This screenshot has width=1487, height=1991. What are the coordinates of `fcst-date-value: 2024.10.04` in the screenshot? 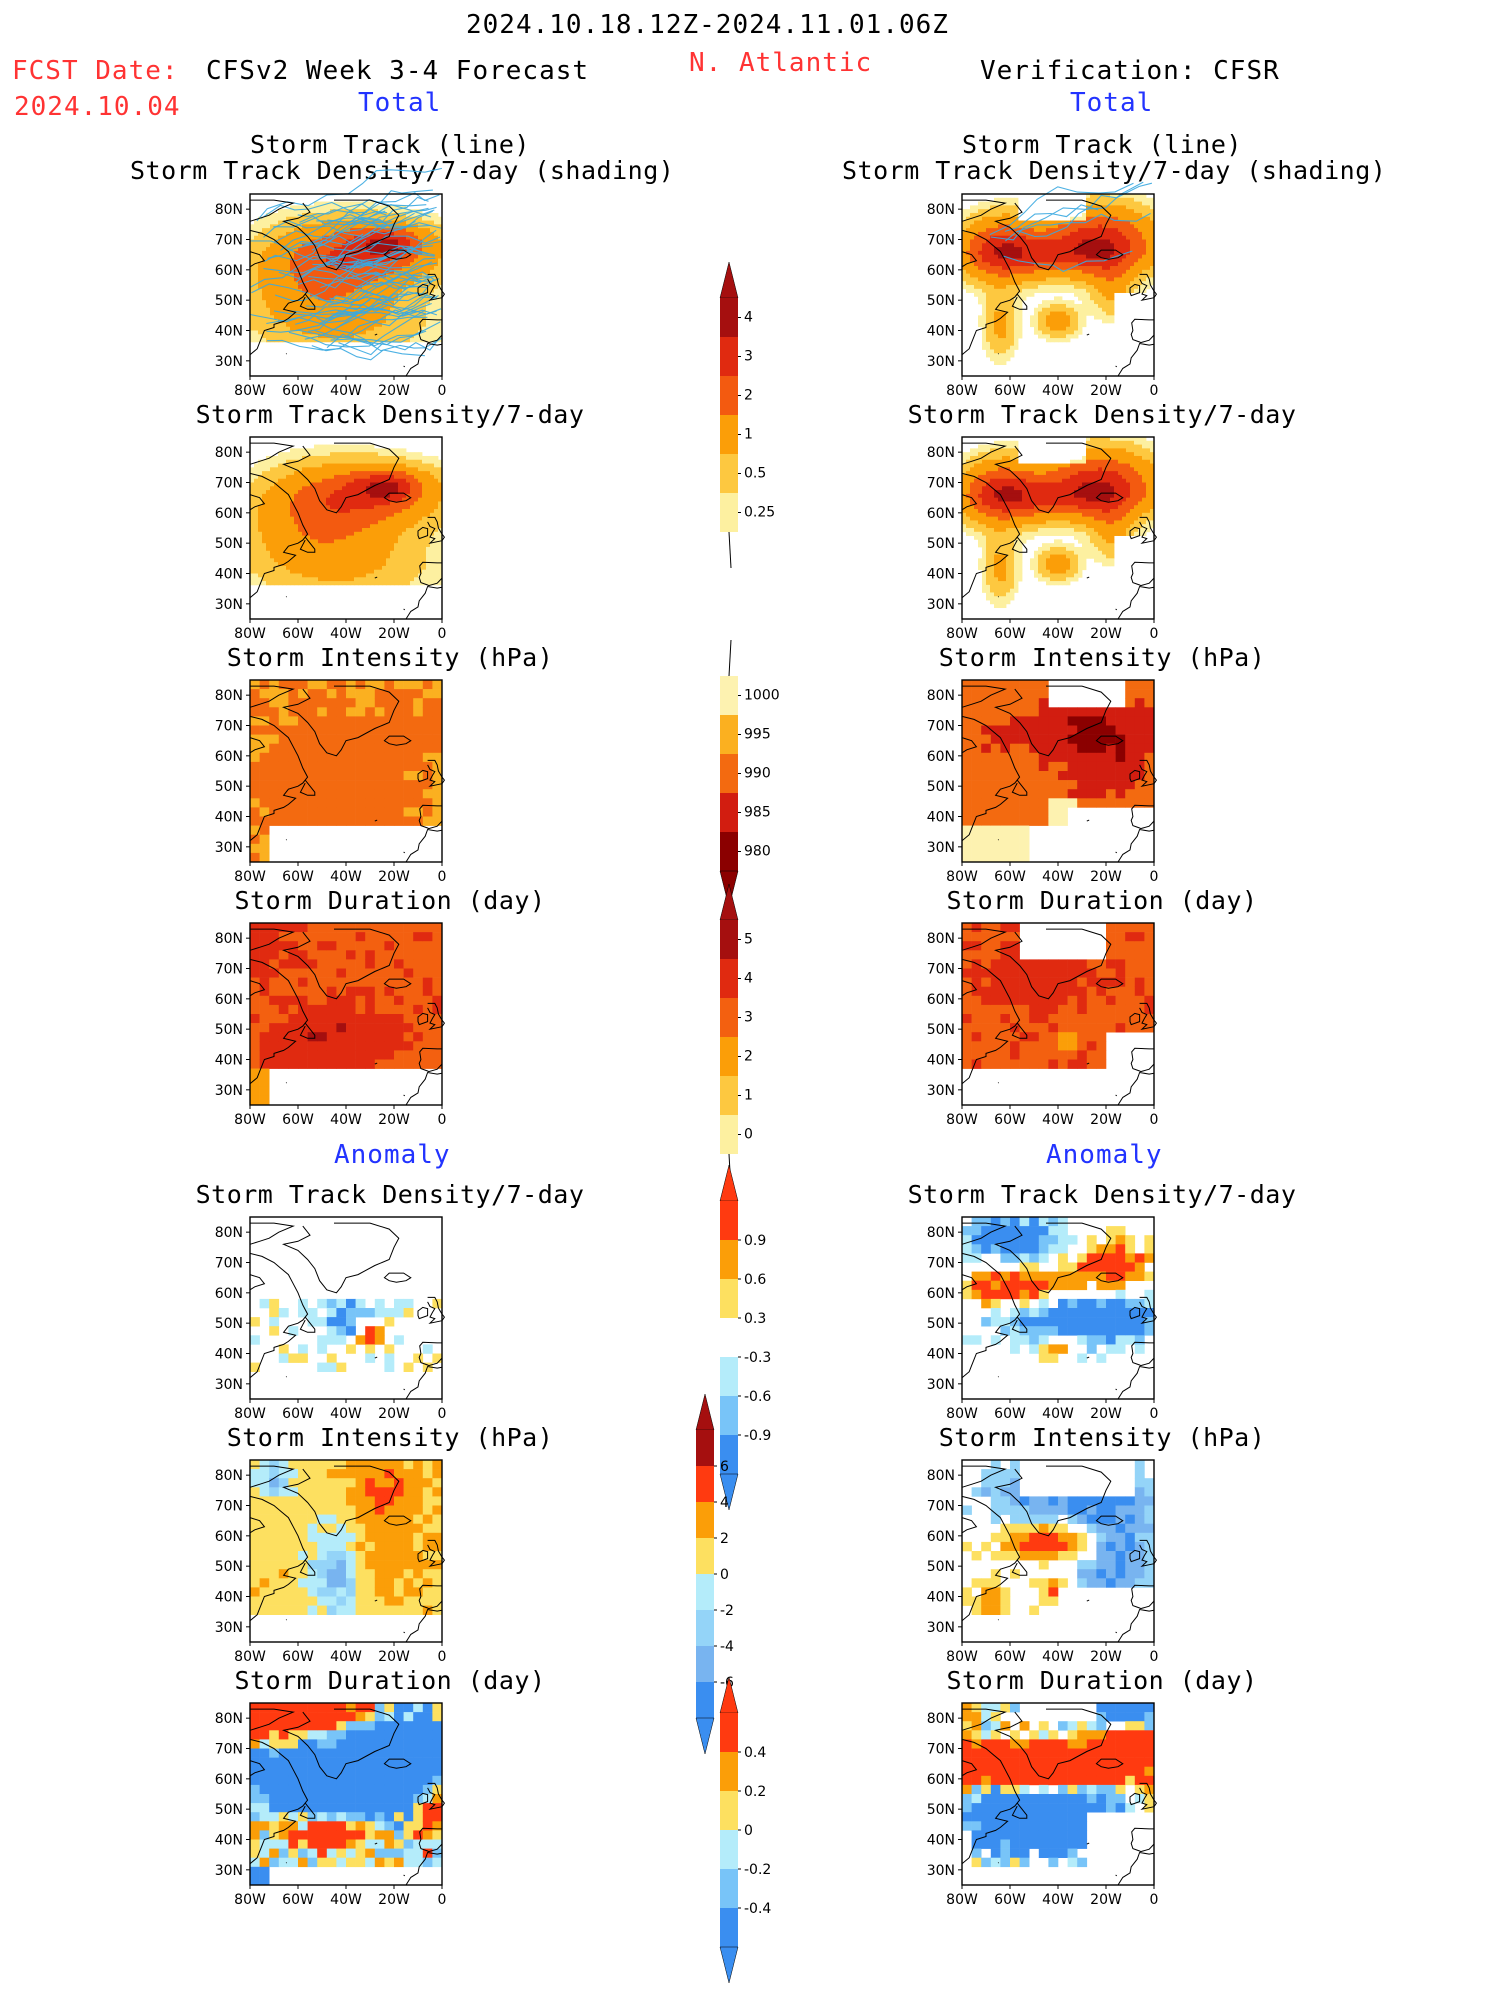 It's located at (97, 107).